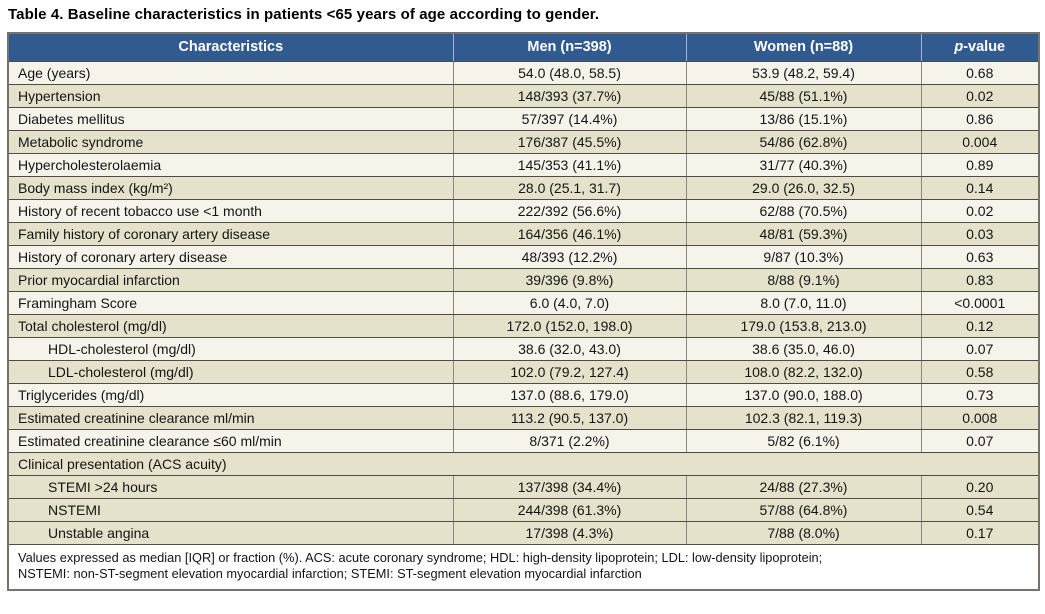 The height and width of the screenshot is (614, 1045). I want to click on women-value-cell: 179.0 (153.8, 213.0), so click(803, 325).